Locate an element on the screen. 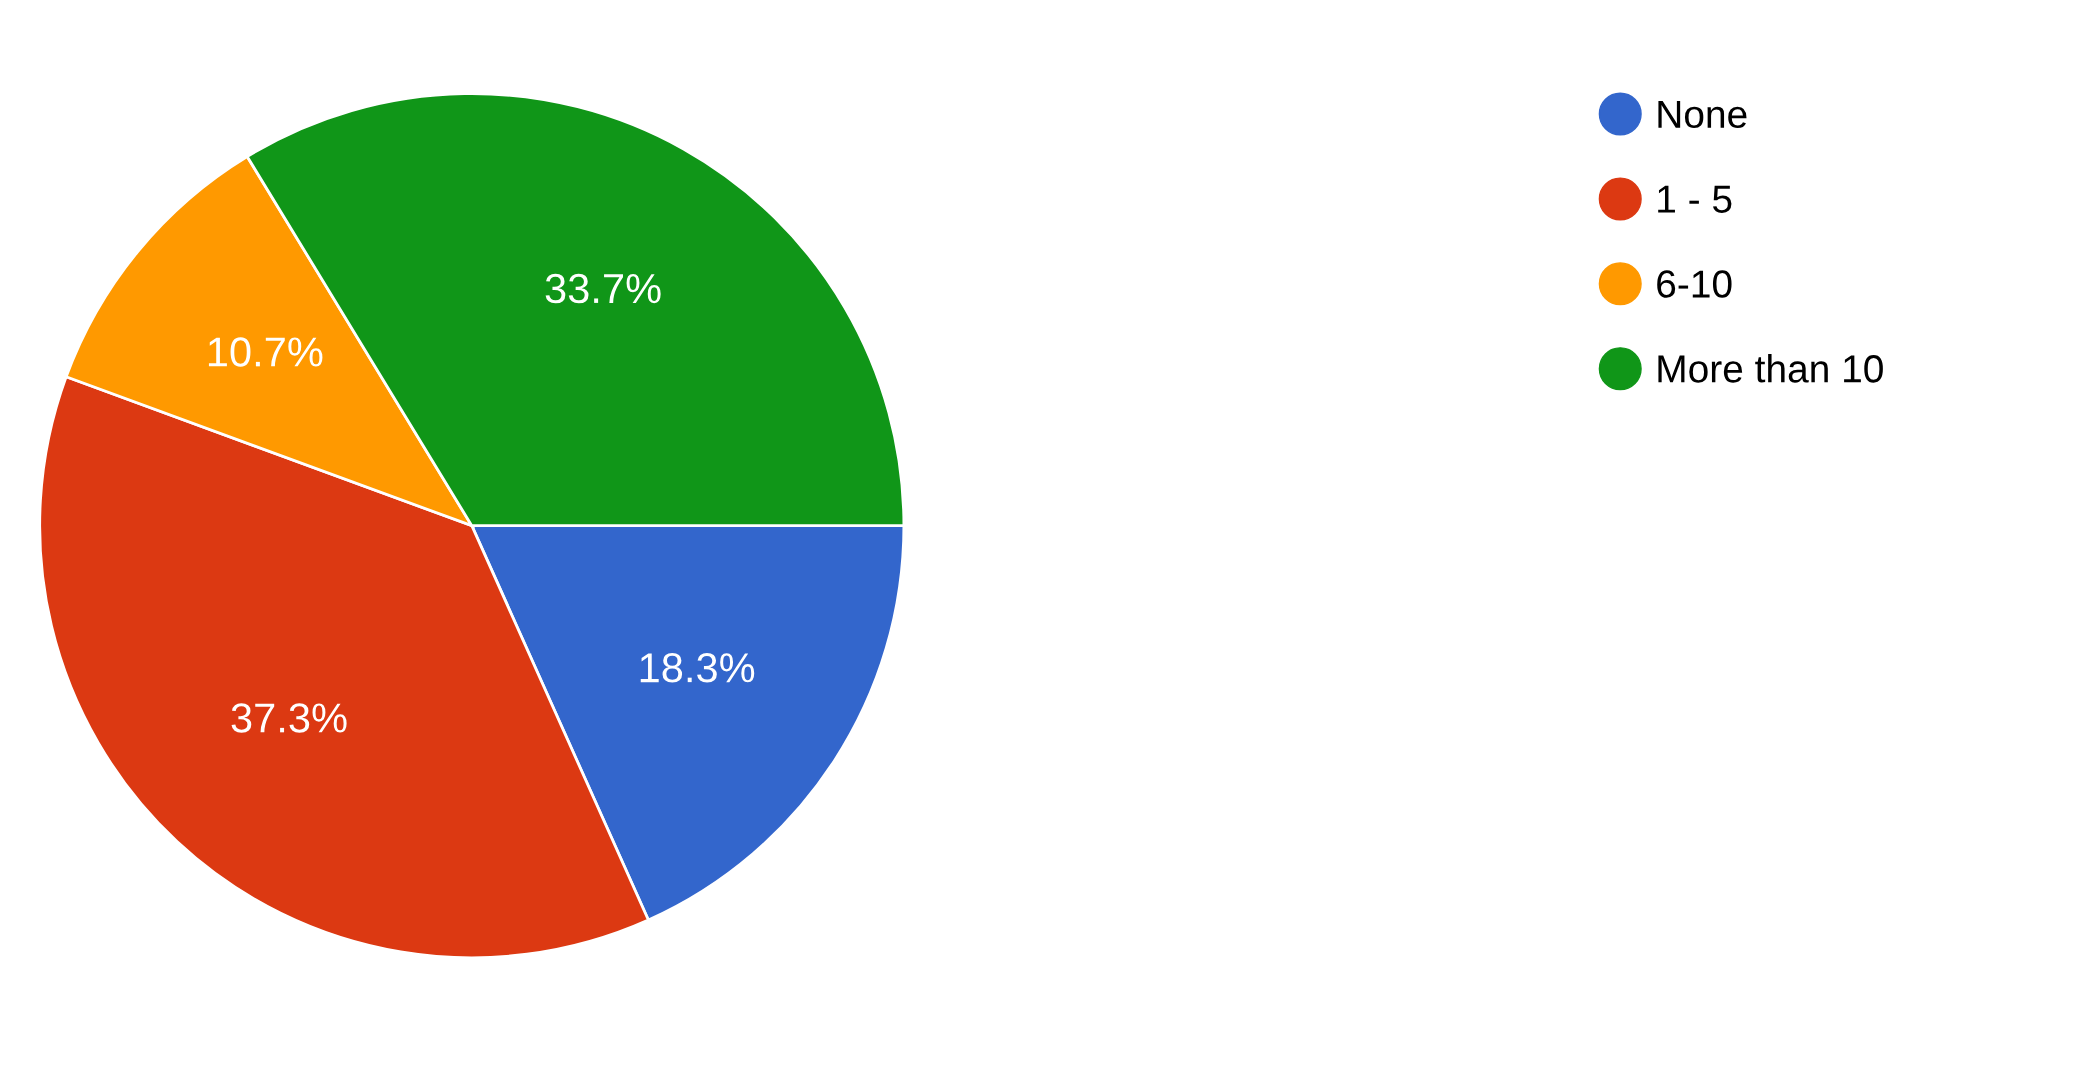 This screenshot has width=2077, height=1075. legend-label: None is located at coordinates (1702, 114).